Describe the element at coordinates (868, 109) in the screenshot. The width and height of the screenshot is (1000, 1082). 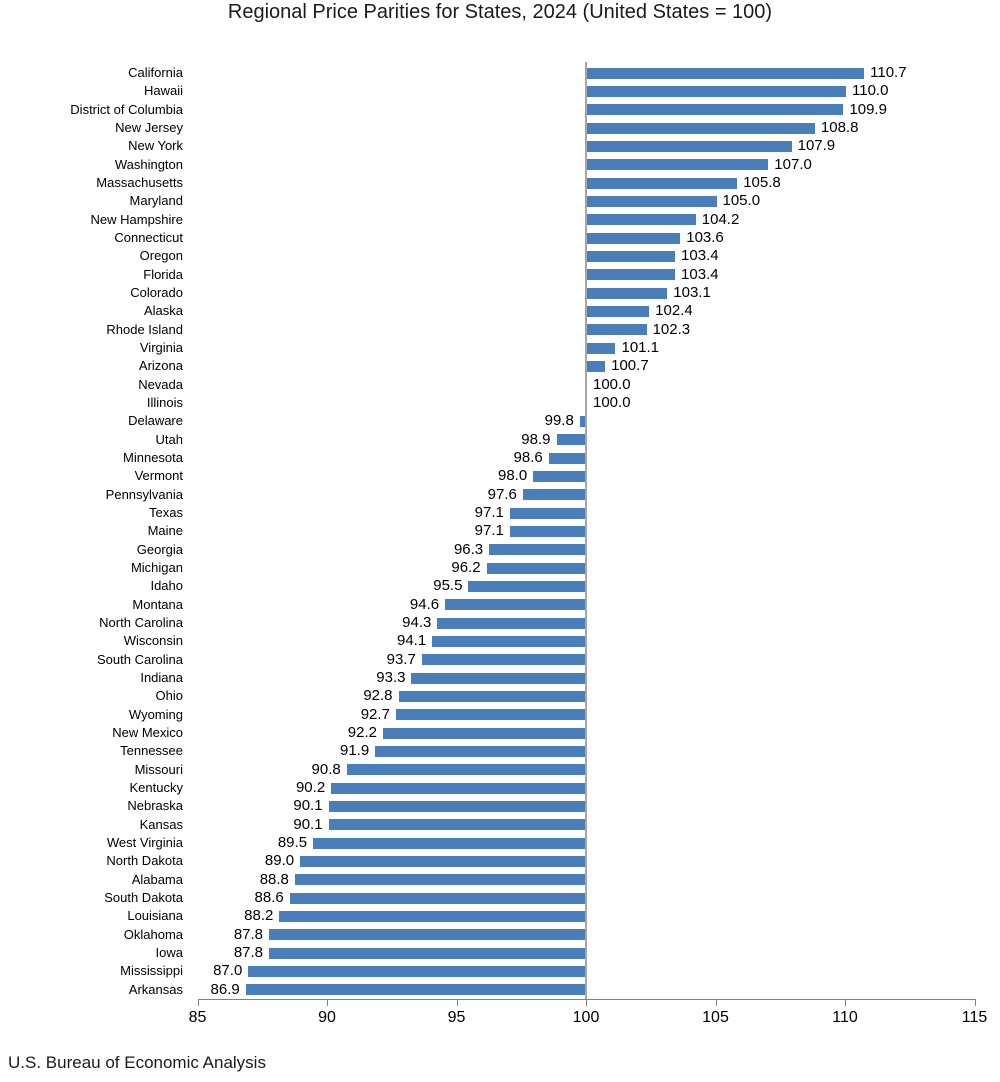
I see `value-label: 109.9` at that location.